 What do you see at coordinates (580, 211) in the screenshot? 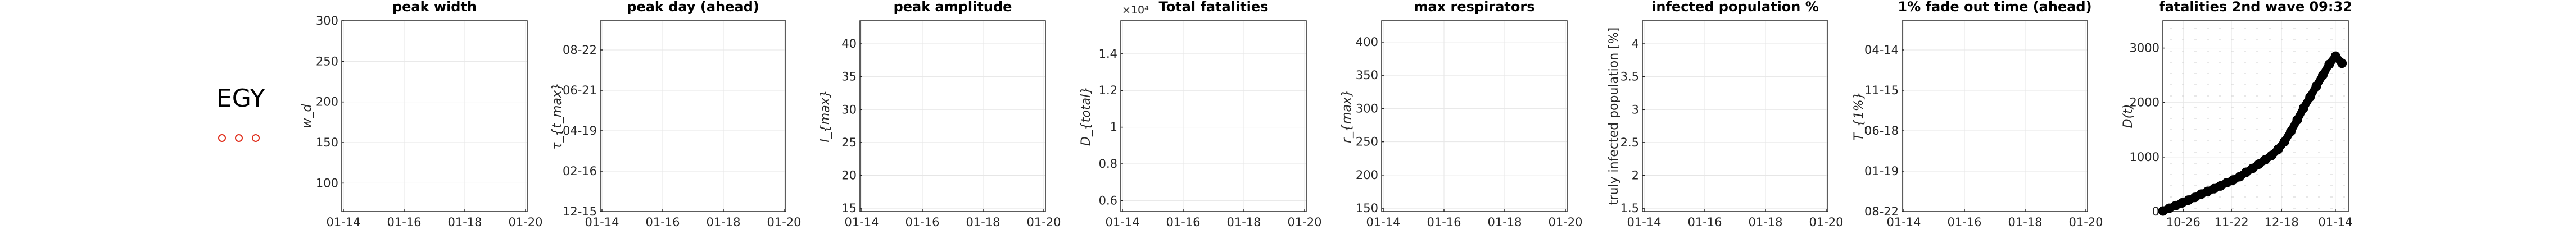
I see `y-tick-label: 12-15` at bounding box center [580, 211].